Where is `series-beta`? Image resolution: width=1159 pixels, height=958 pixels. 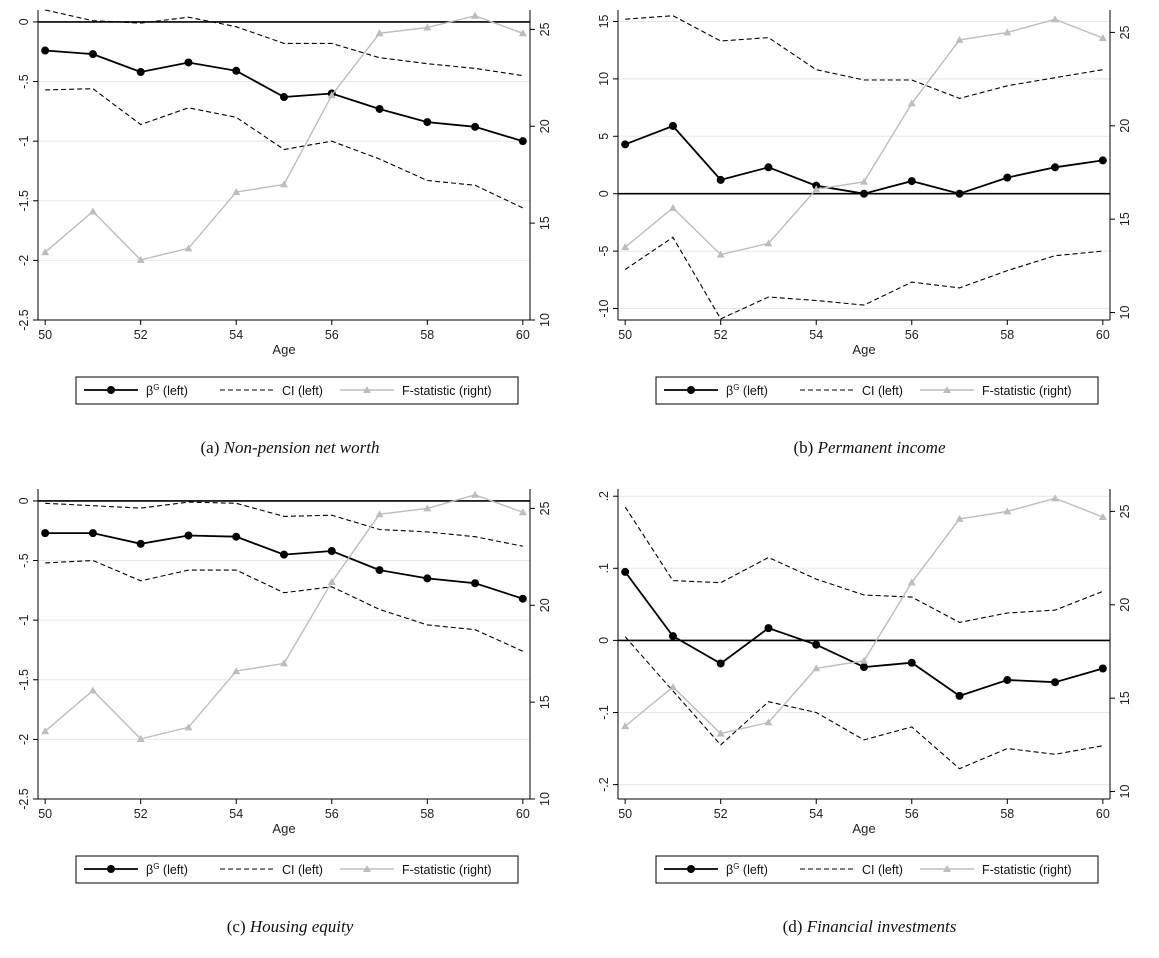
series-beta is located at coordinates (864, 633).